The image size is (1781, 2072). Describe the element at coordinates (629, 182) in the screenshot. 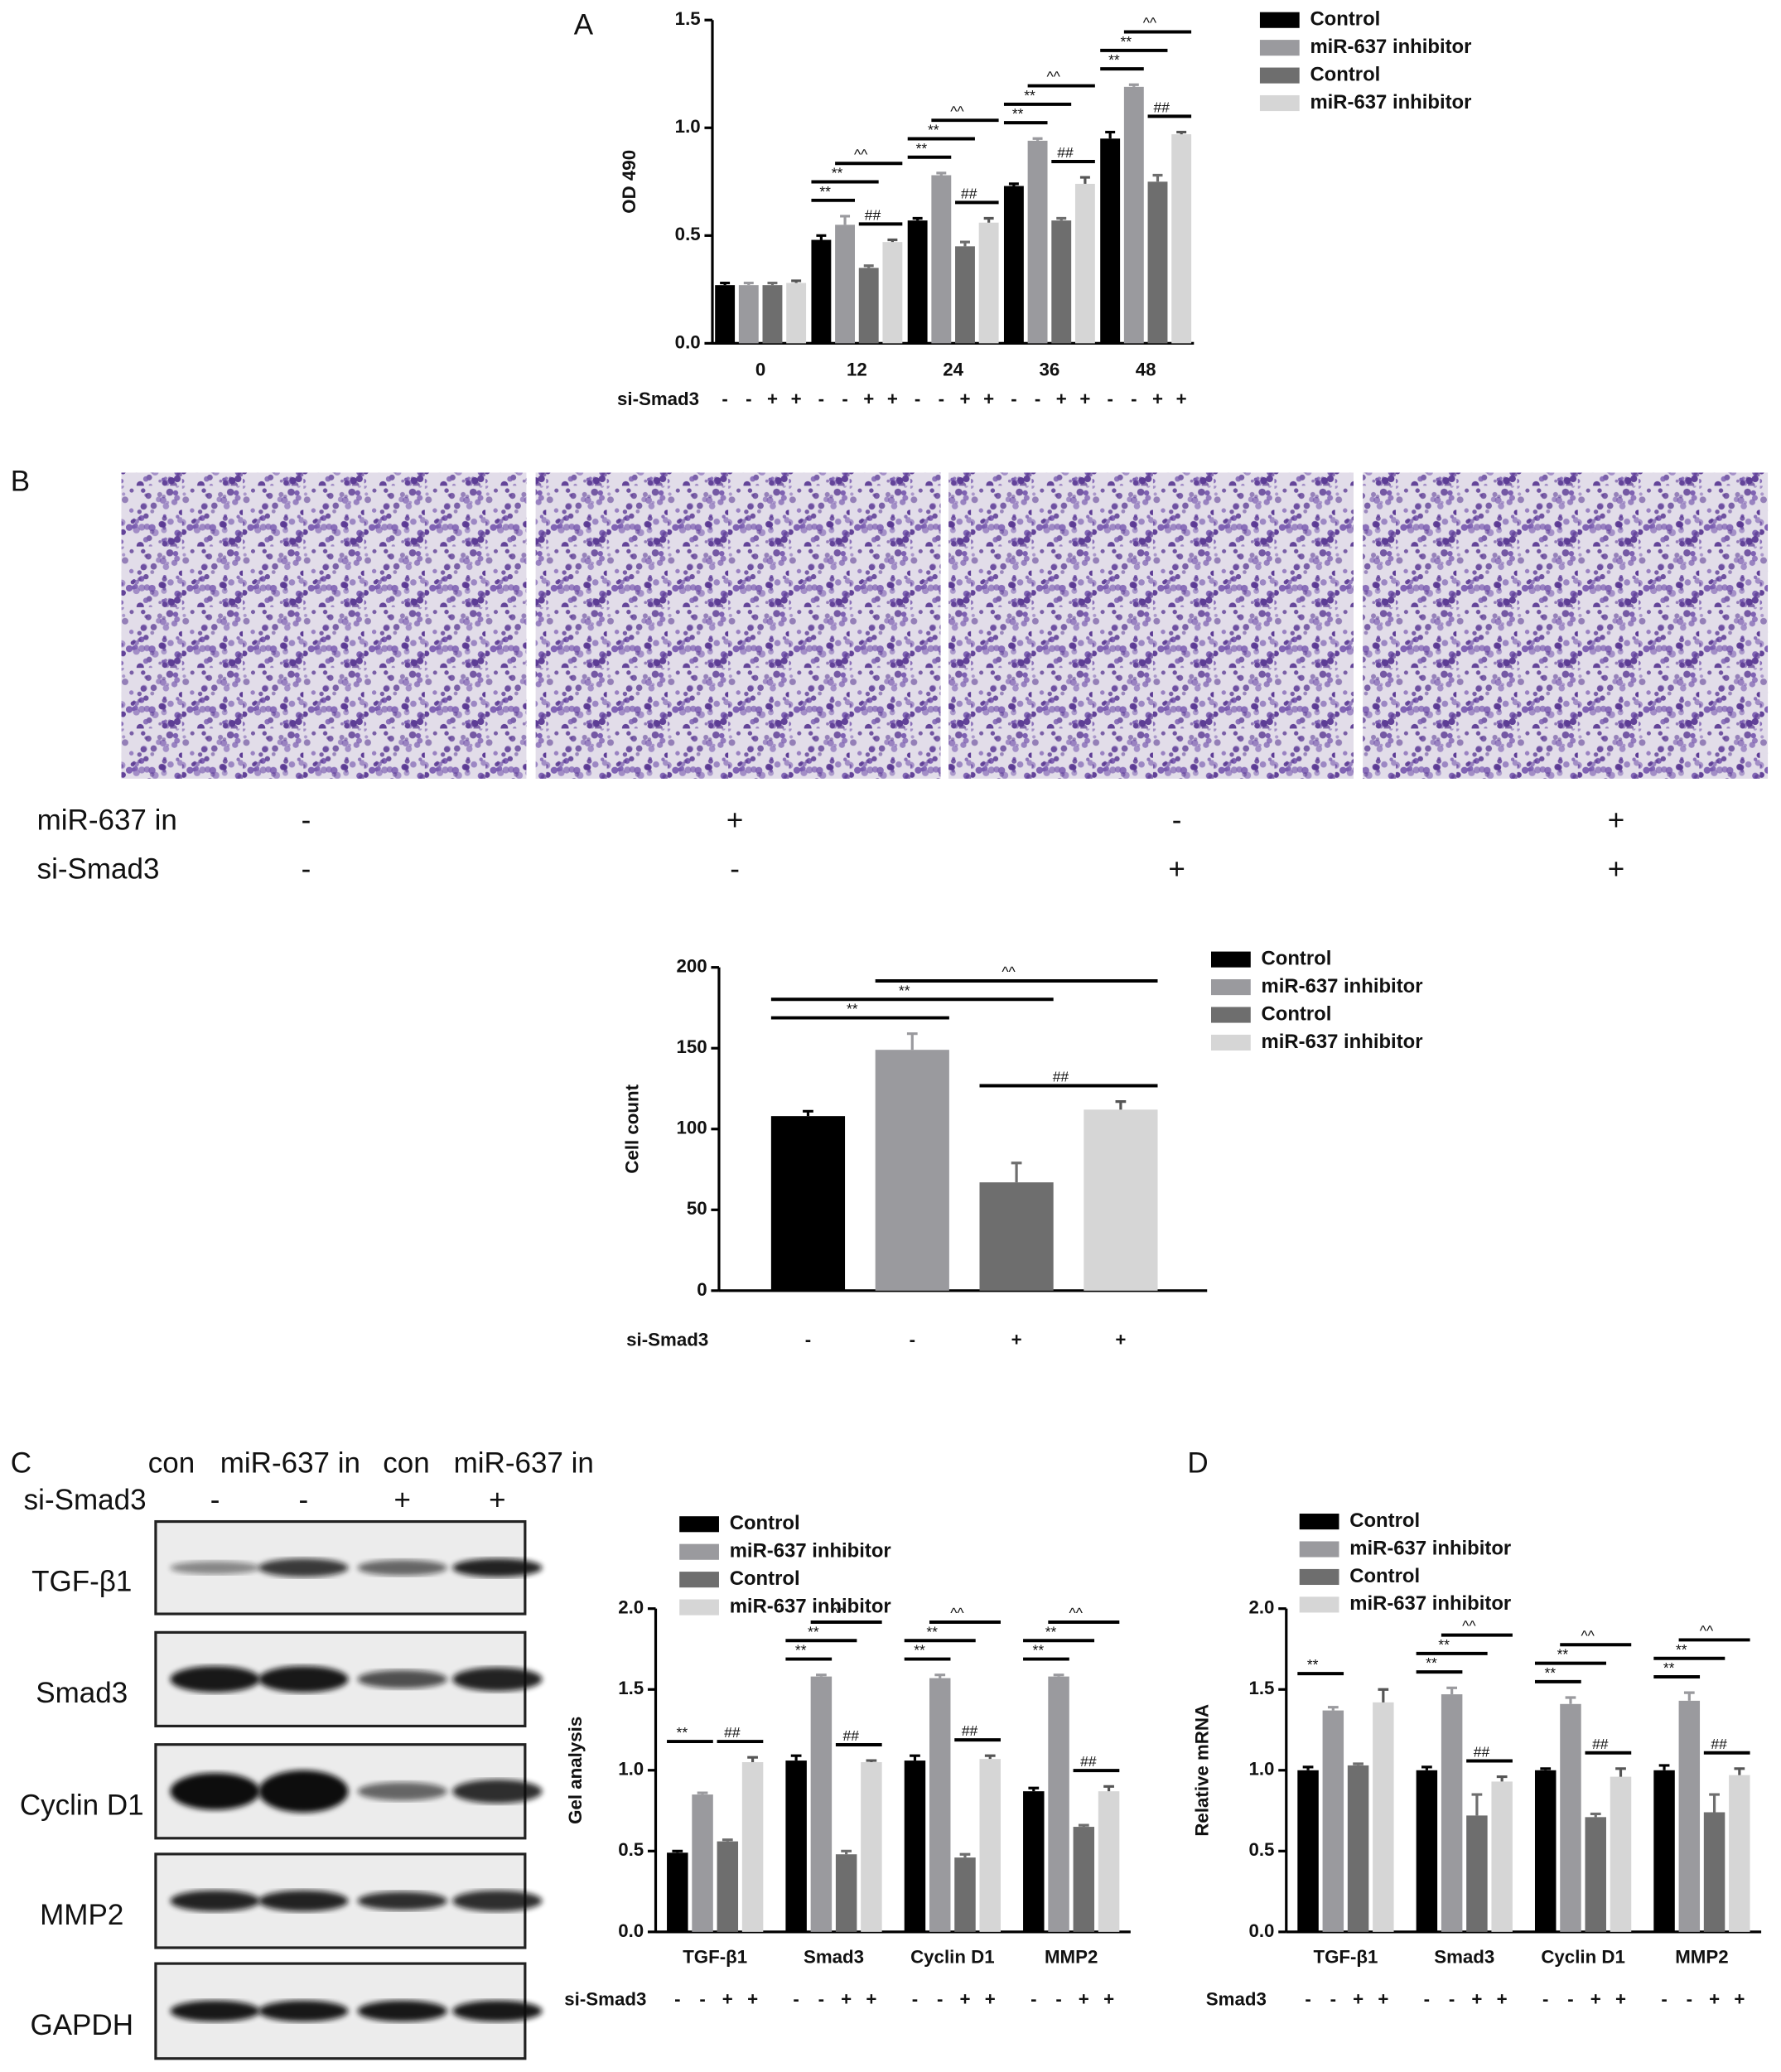

I see `y-axis-label: OD 490` at that location.